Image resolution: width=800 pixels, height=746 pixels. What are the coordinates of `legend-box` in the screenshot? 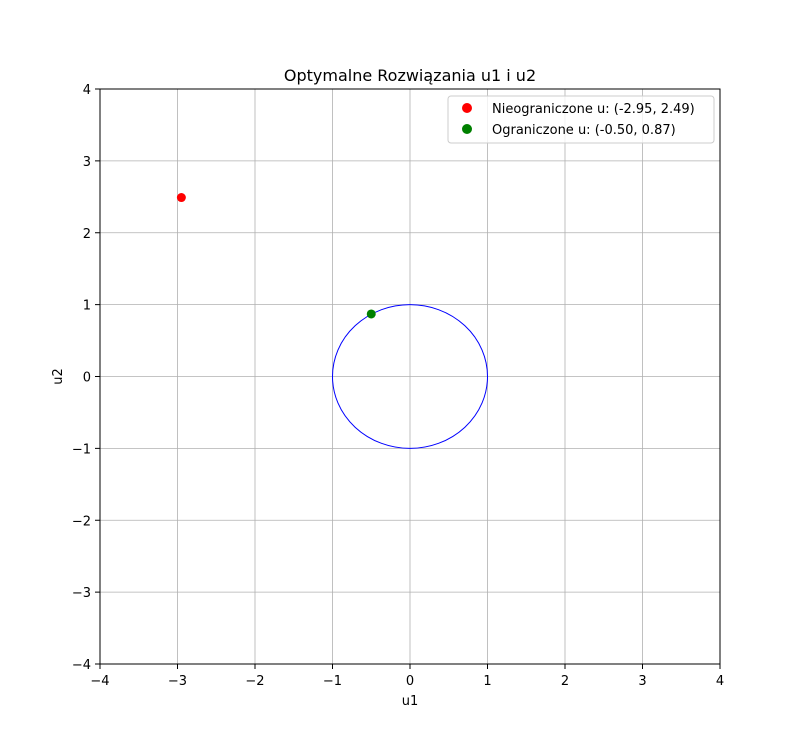 It's located at (581, 119).